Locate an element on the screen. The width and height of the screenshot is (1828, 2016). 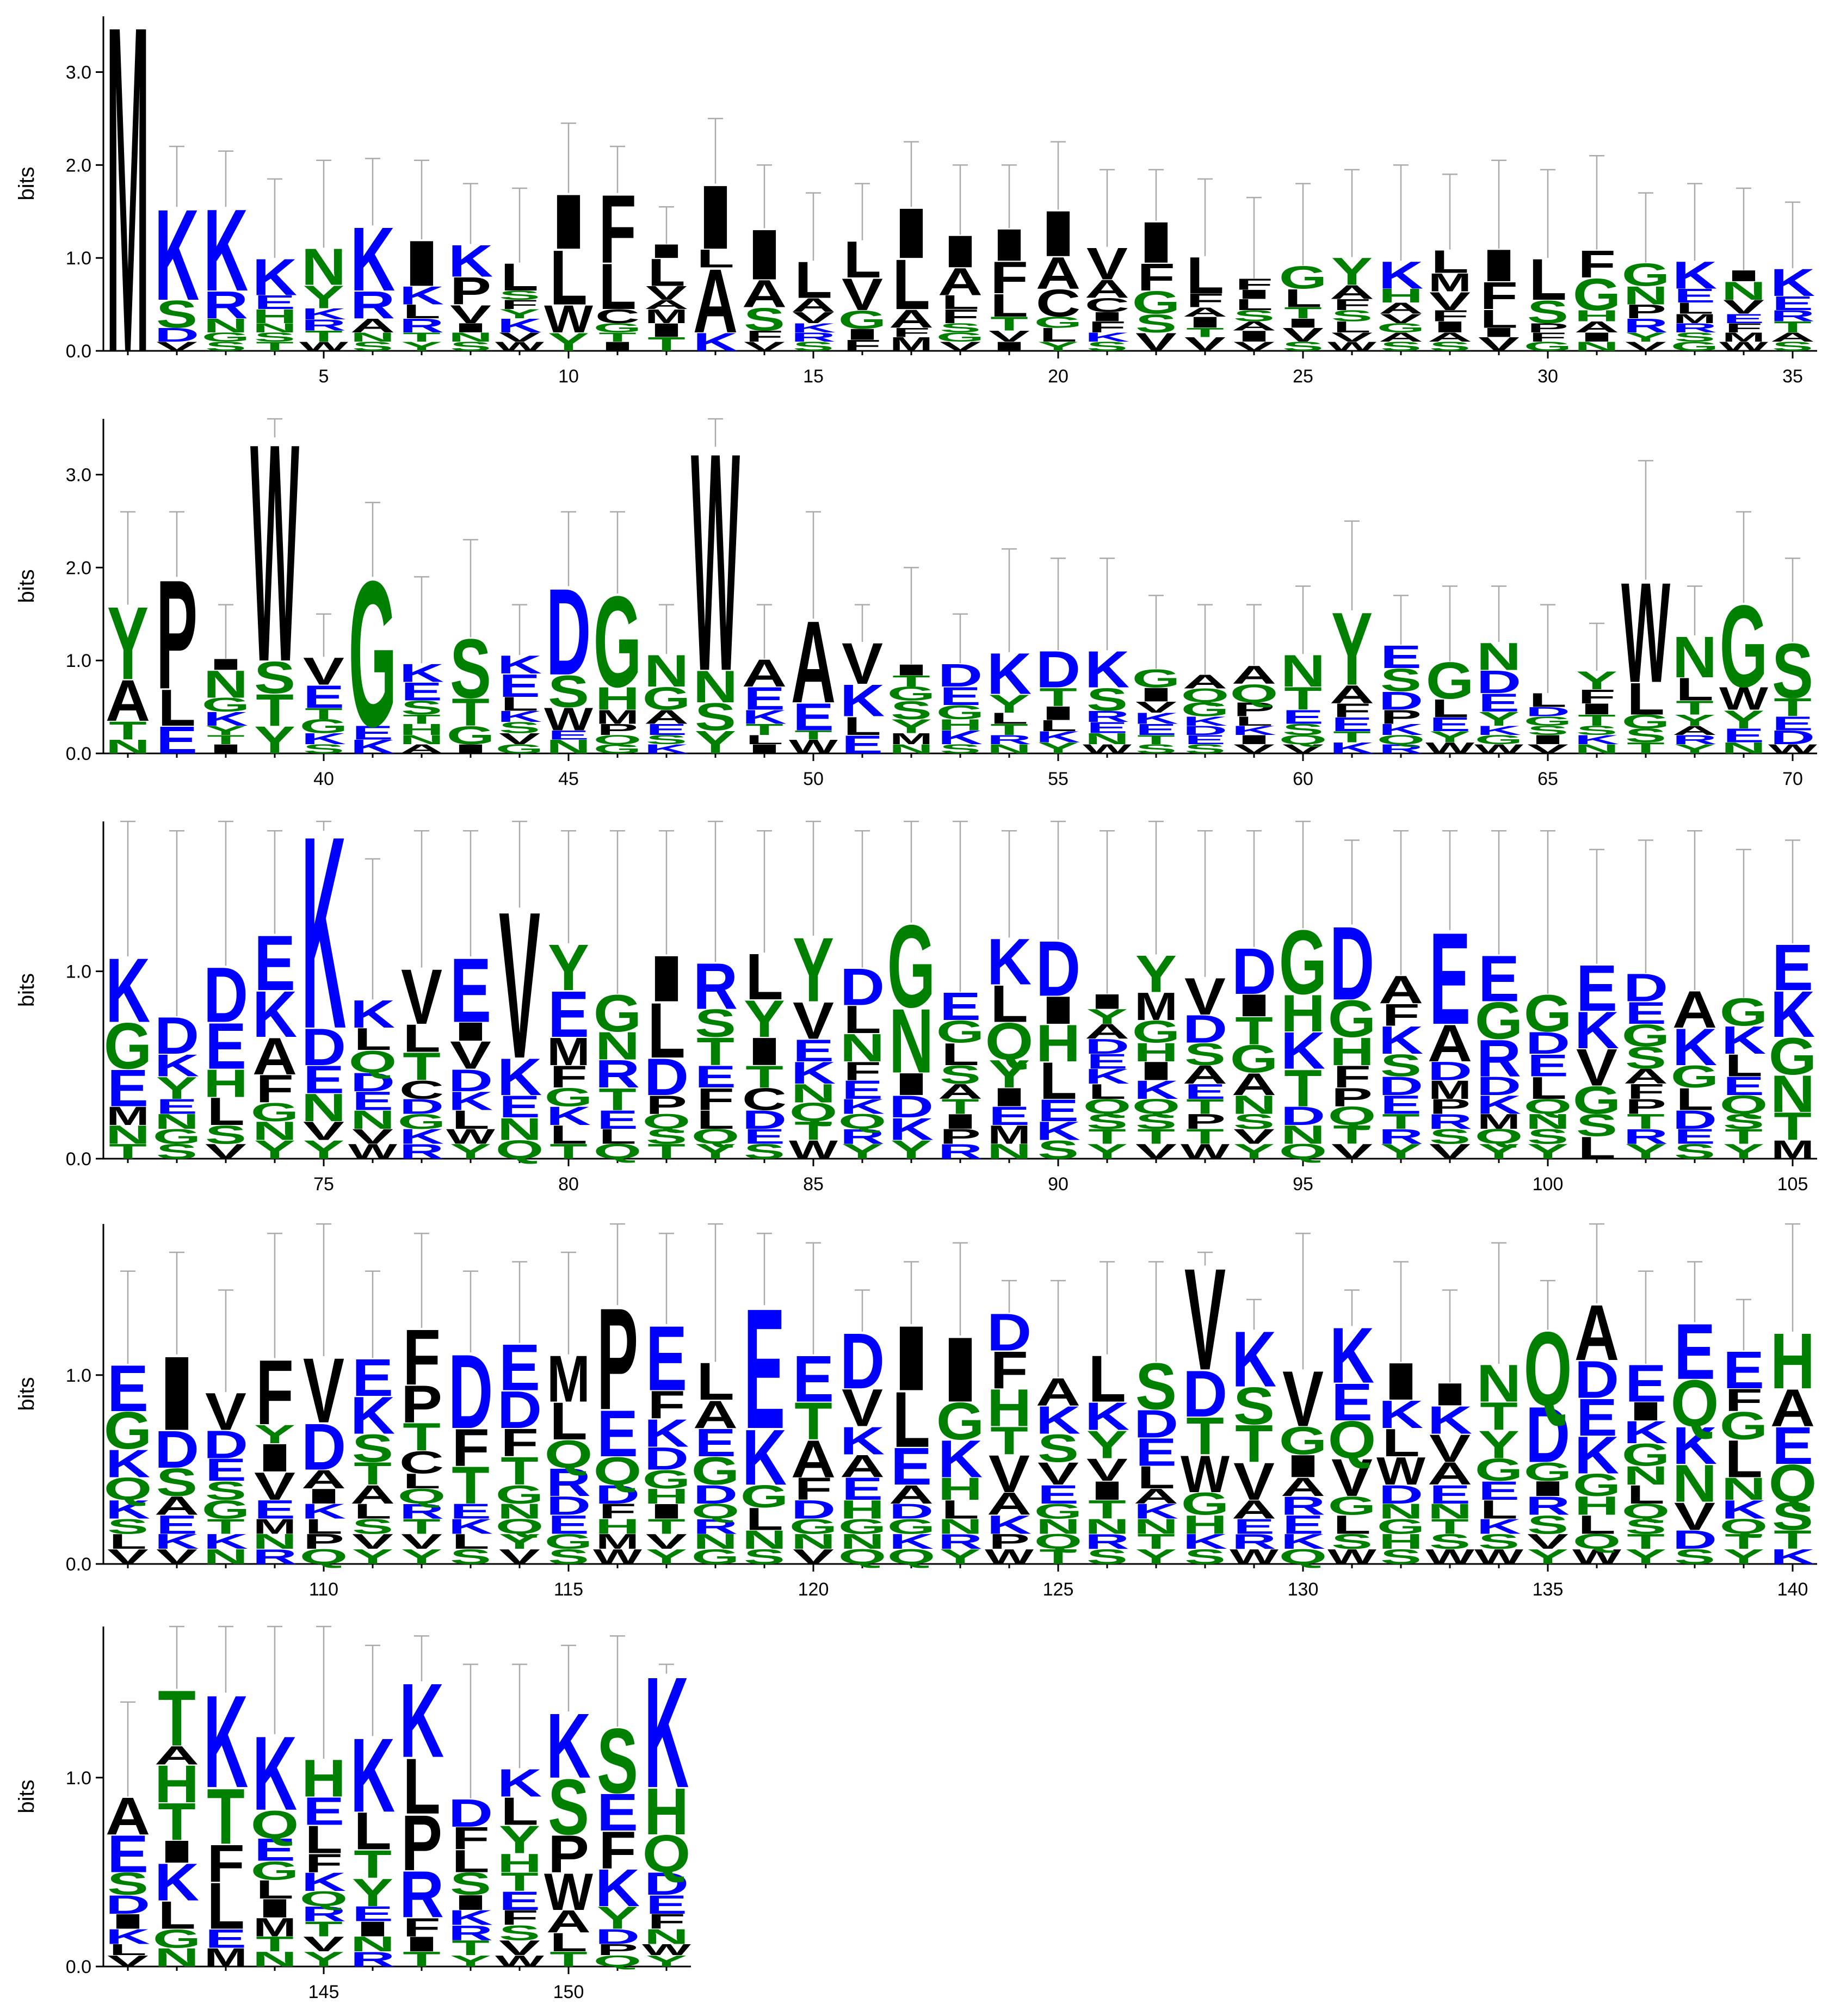
x-tick-label: 85 is located at coordinates (813, 1184).